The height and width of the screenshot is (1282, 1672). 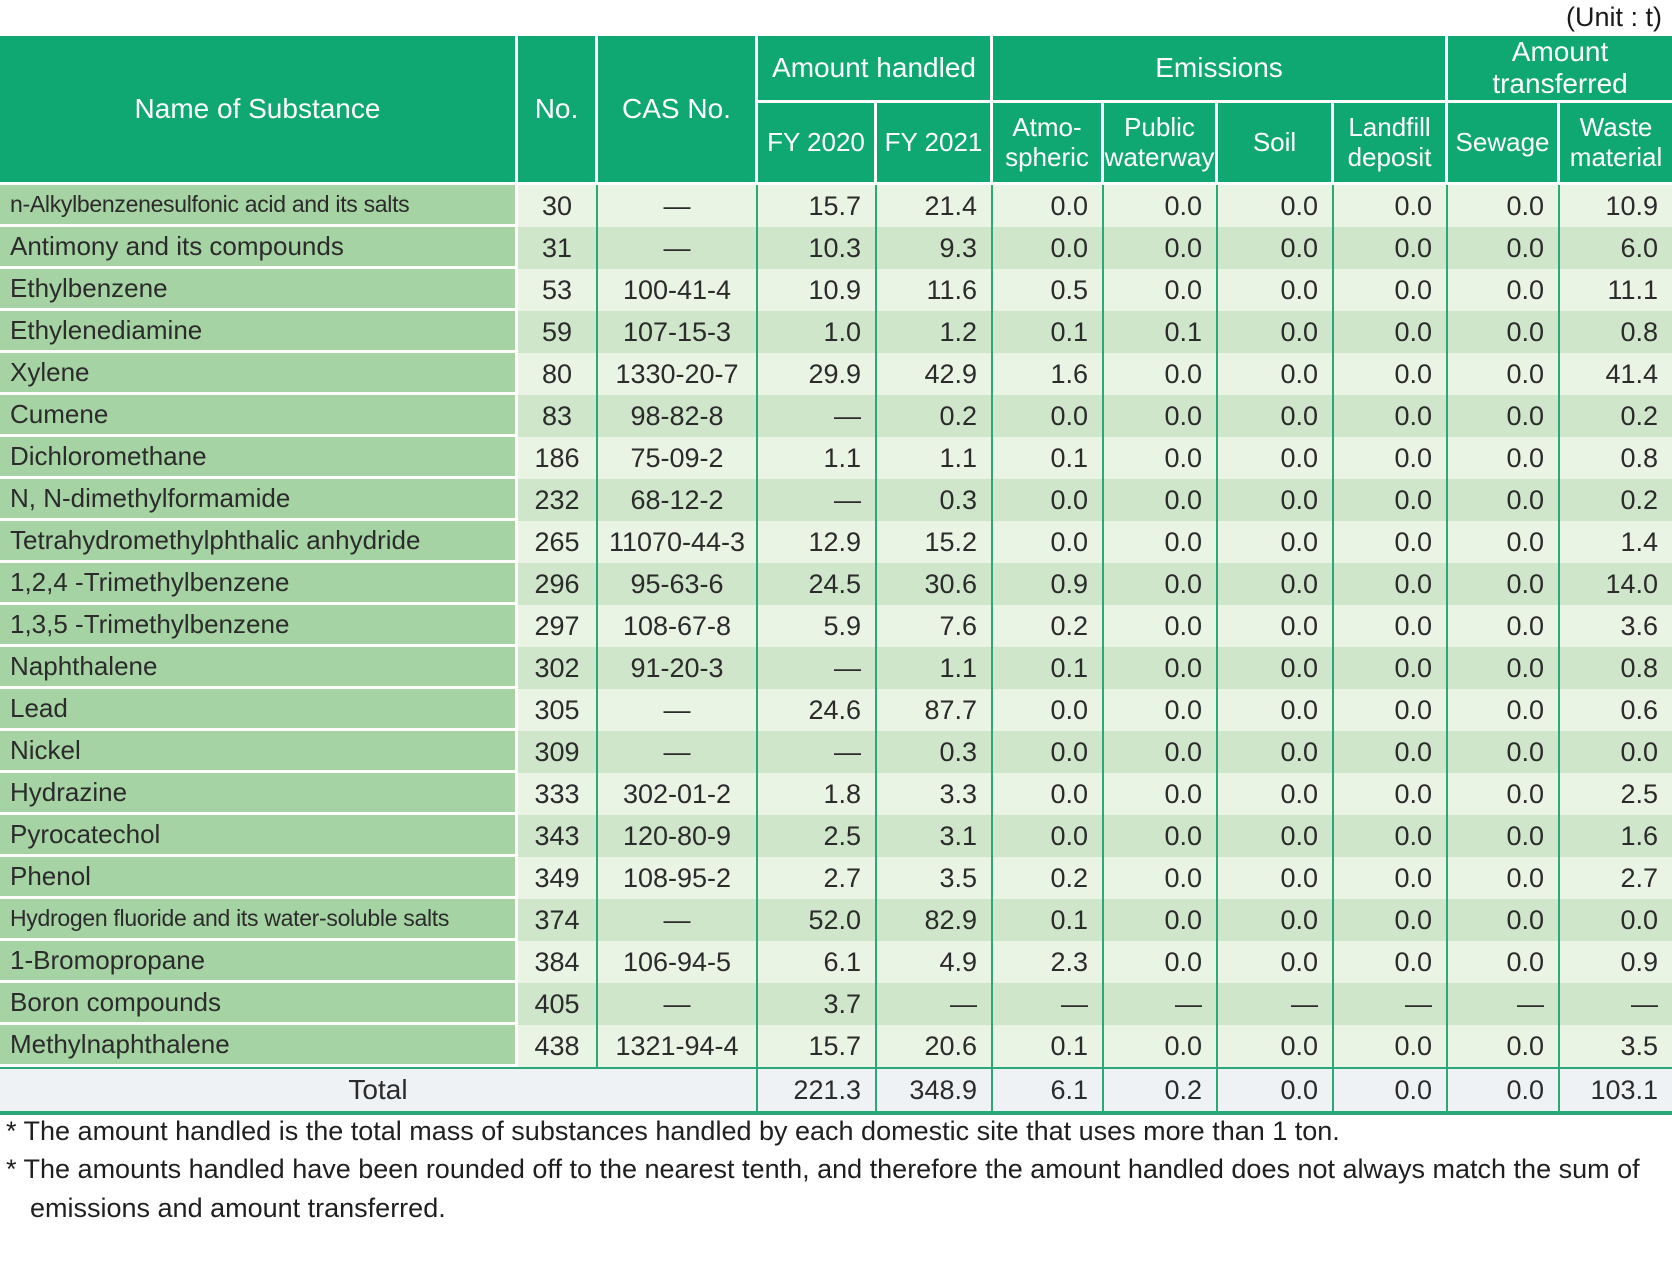 I want to click on value-cell: 6.1, so click(x=817, y=962).